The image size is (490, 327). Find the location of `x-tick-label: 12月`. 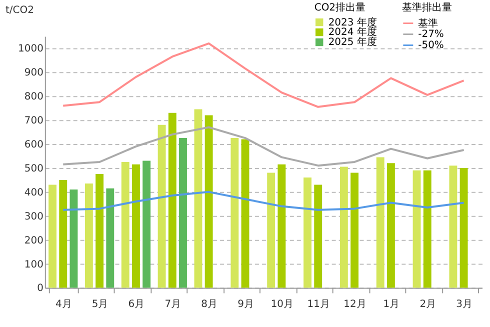

x-tick-label: 12月 is located at coordinates (355, 304).